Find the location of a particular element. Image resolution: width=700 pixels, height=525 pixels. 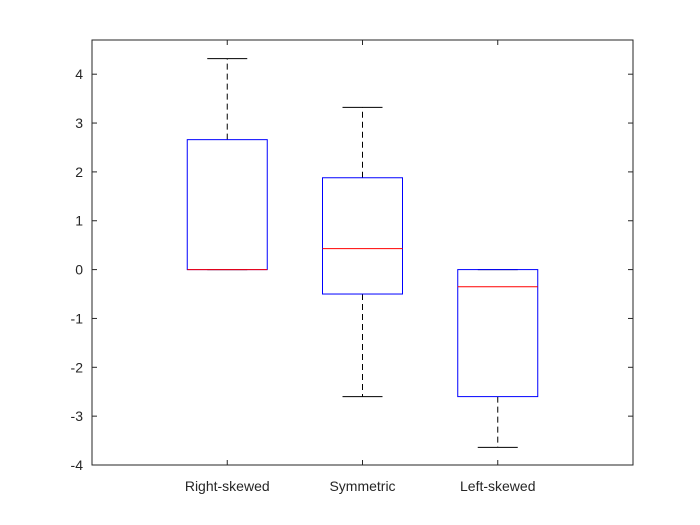

x-category-label: Symmetric is located at coordinates (362, 486).